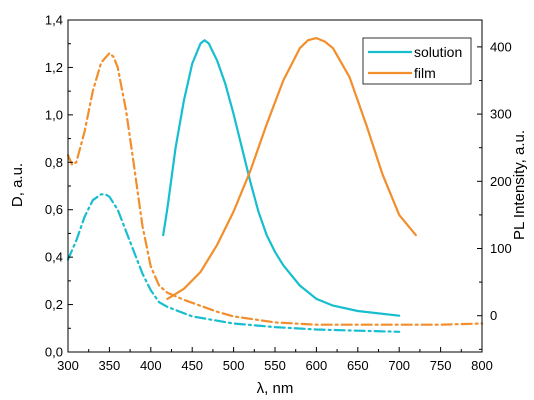 The width and height of the screenshot is (534, 400). I want to click on legend-box, so click(417, 61).